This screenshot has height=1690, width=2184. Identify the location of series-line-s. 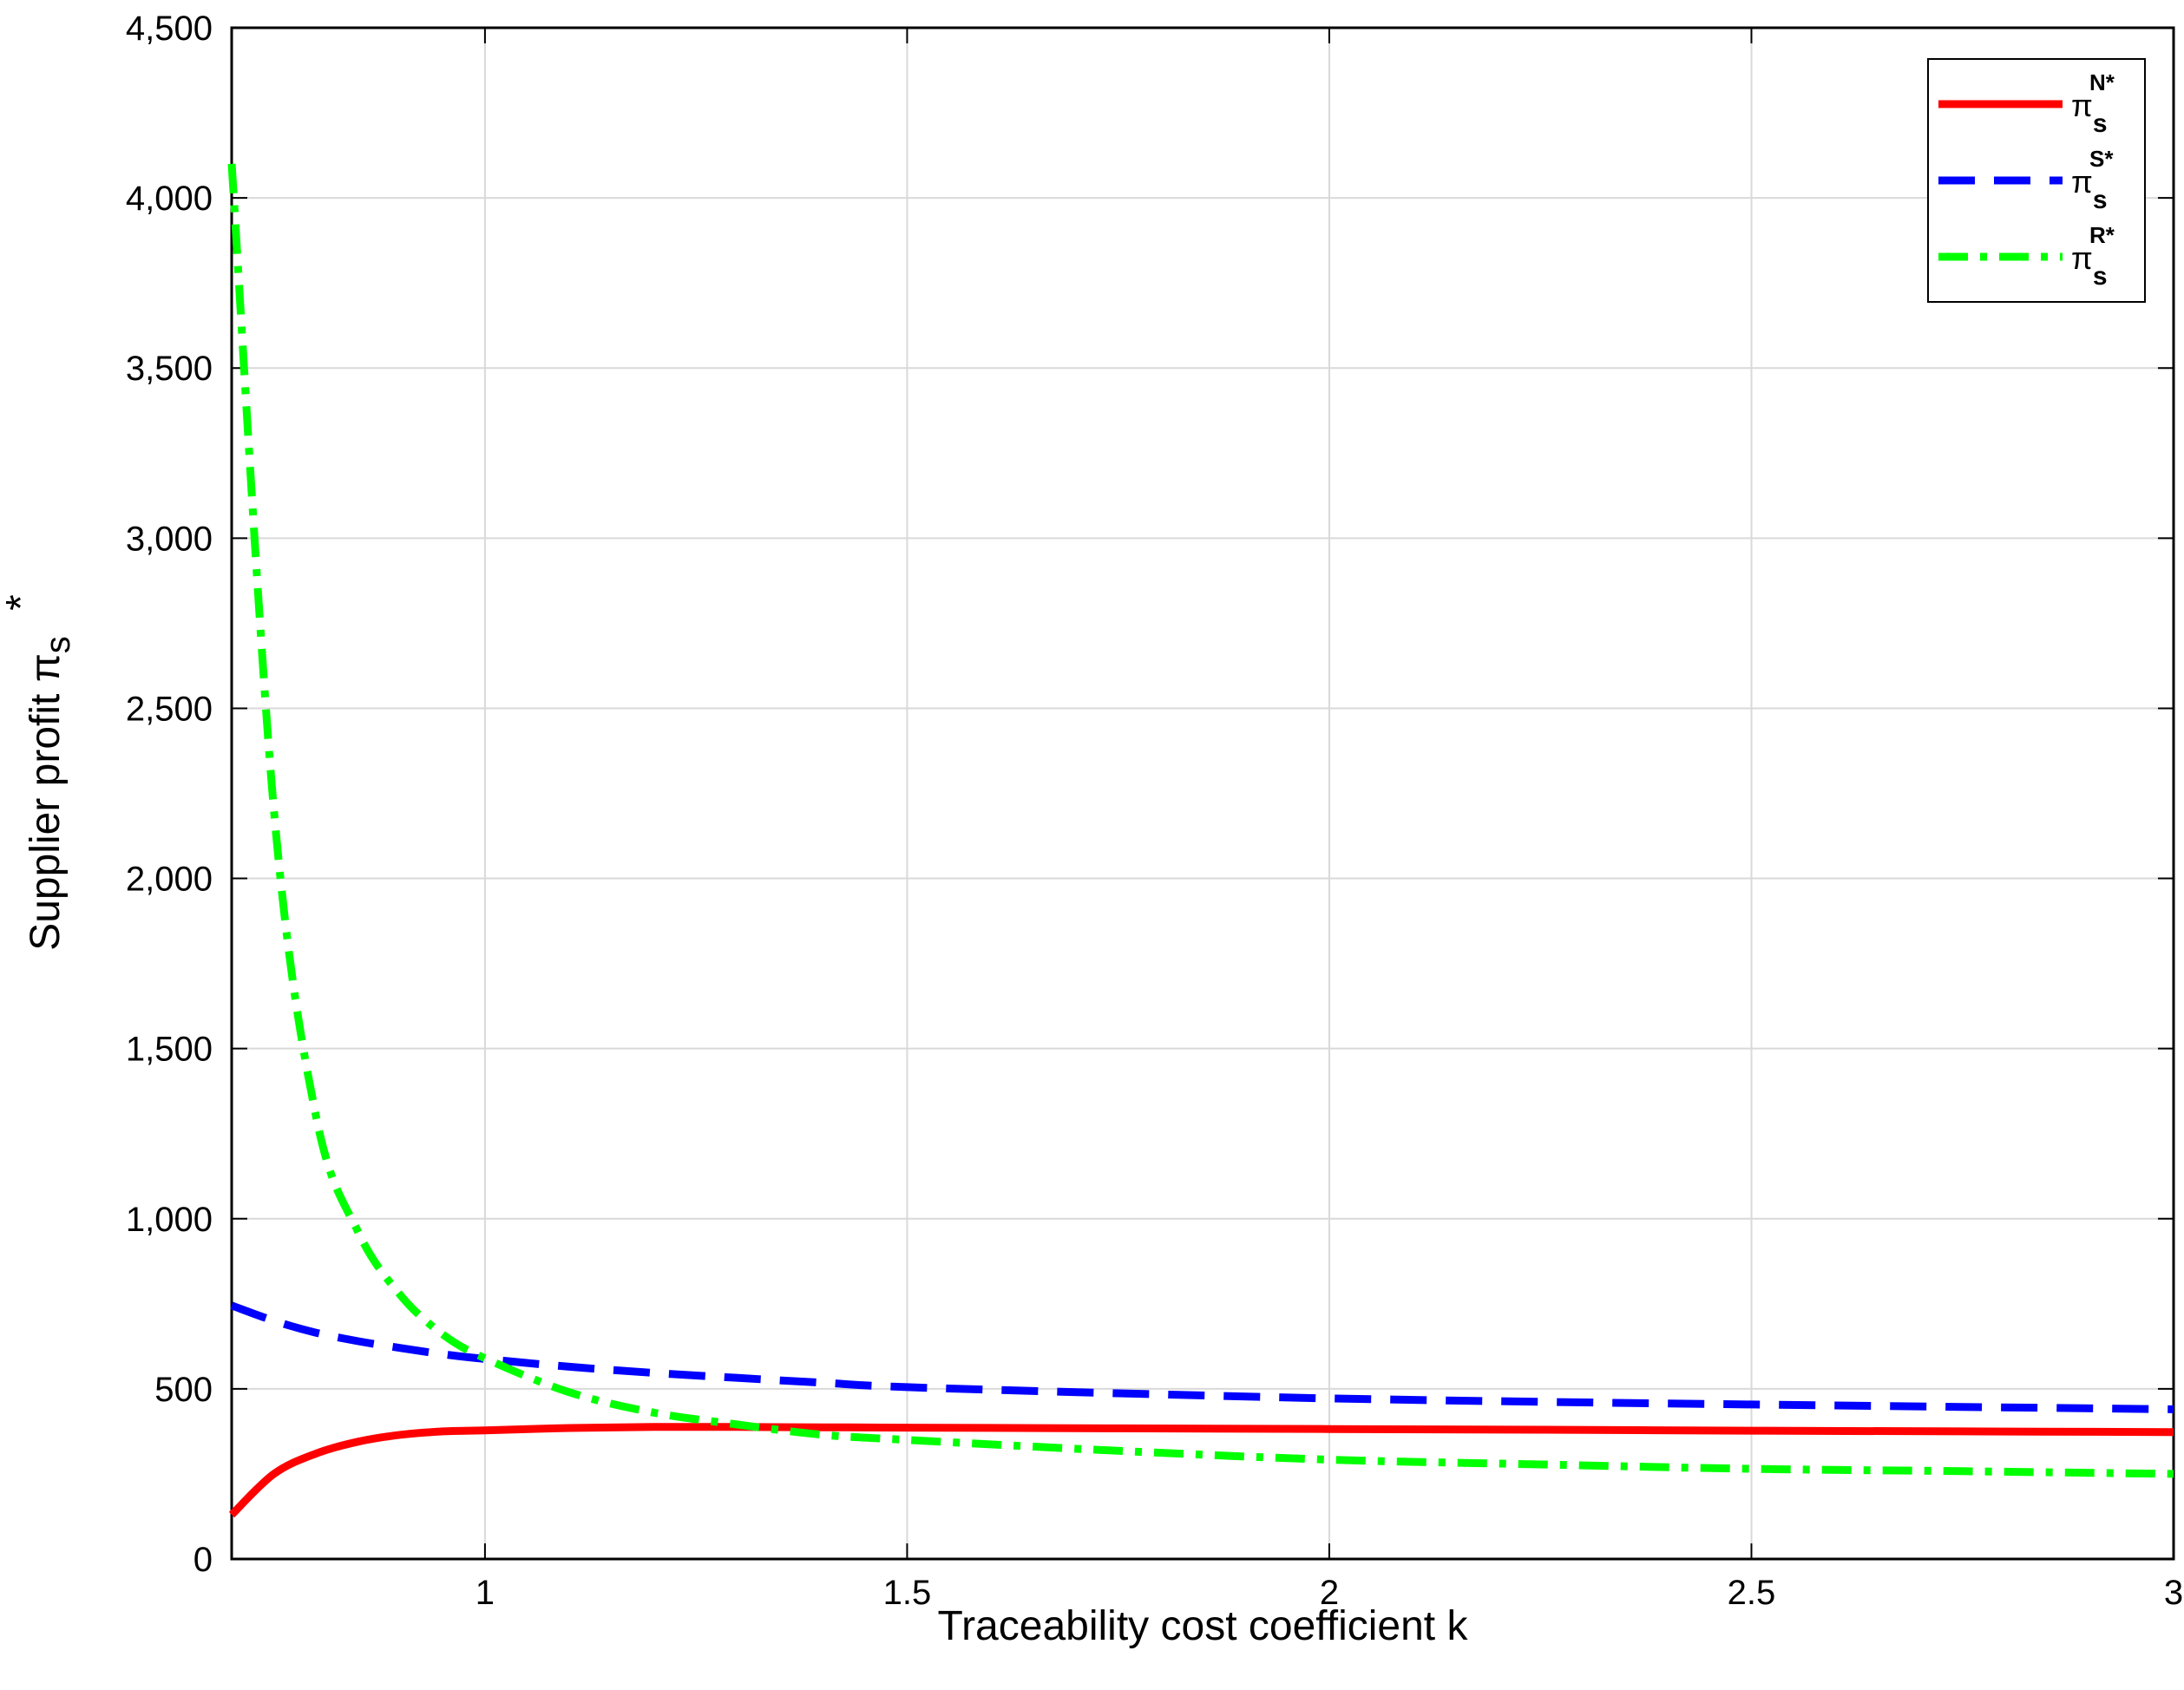
(1202, 1357).